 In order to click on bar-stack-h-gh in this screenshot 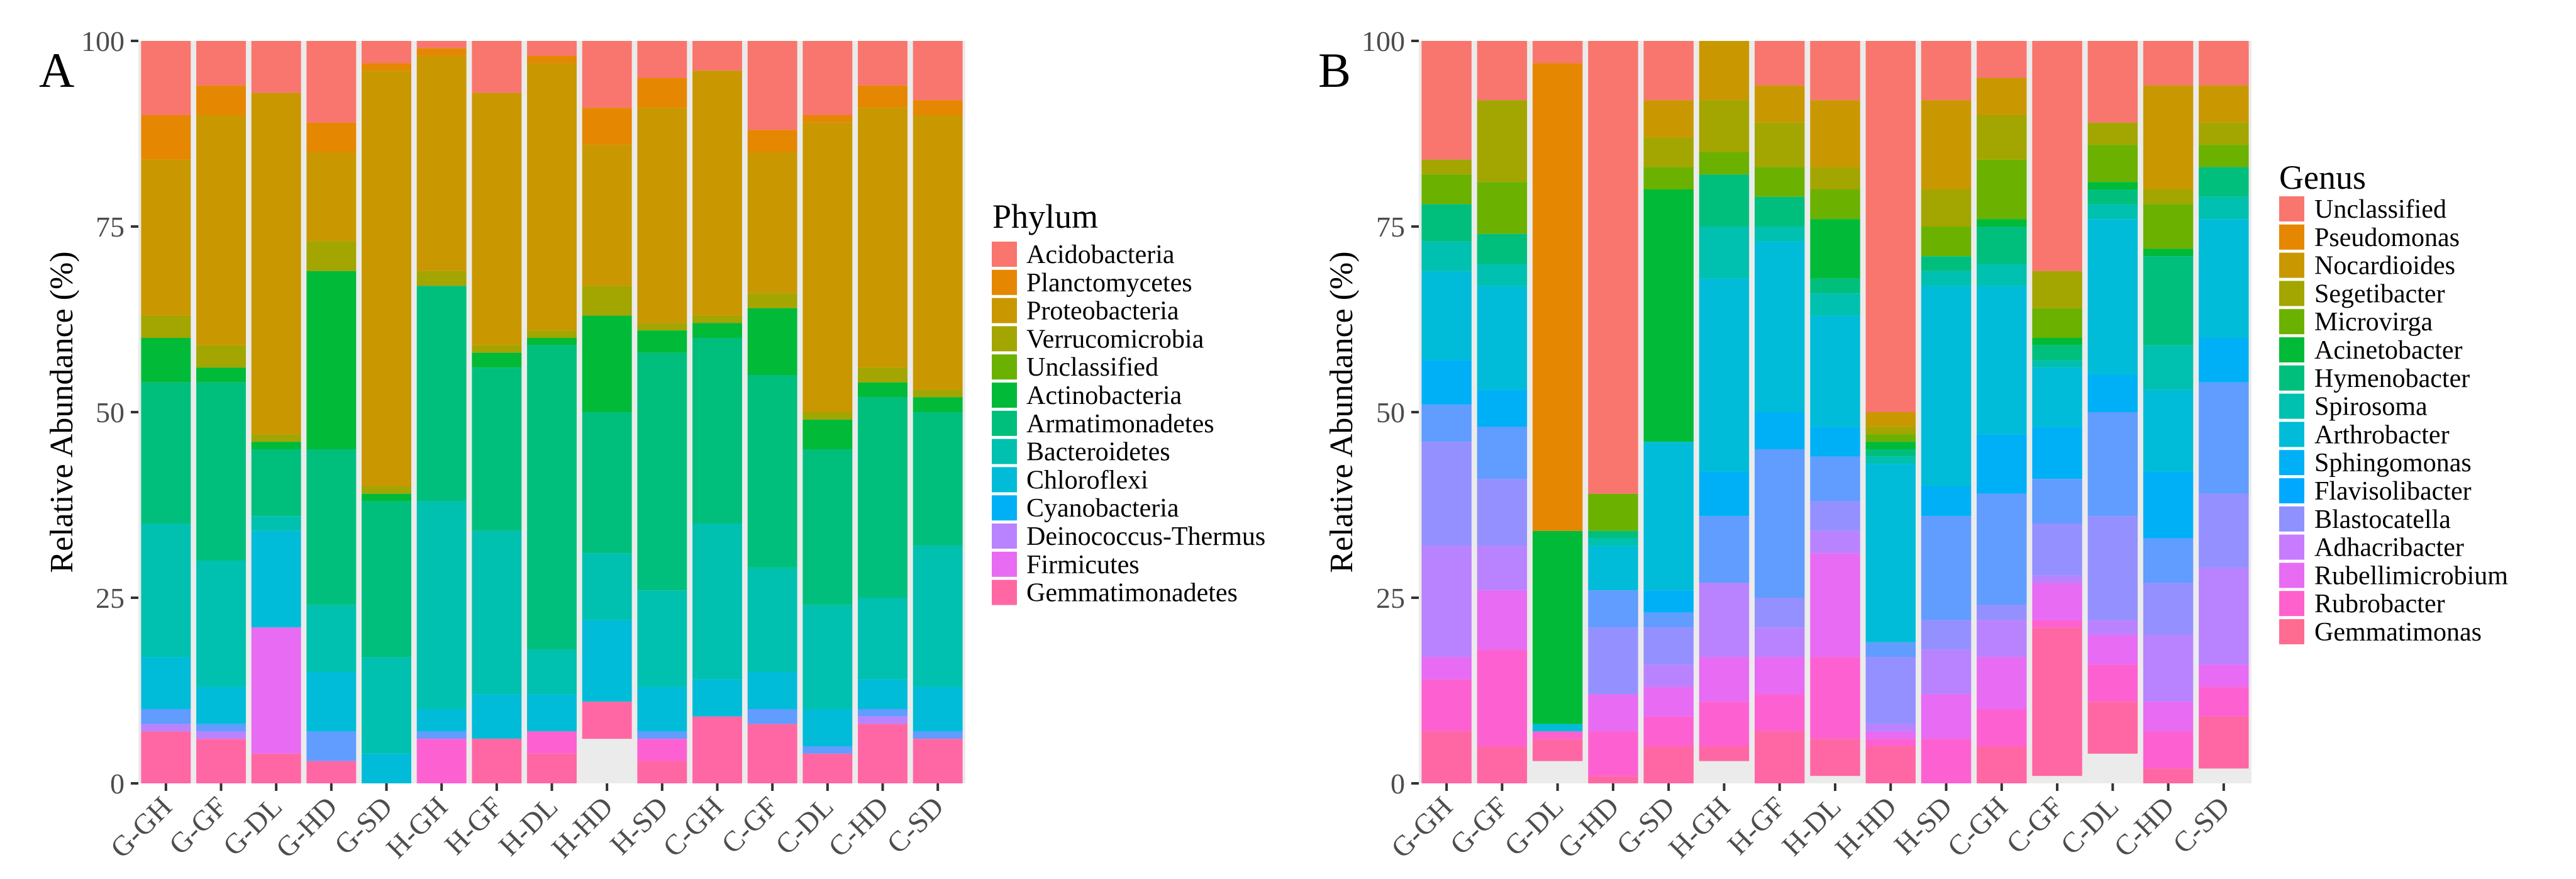, I will do `click(1724, 401)`.